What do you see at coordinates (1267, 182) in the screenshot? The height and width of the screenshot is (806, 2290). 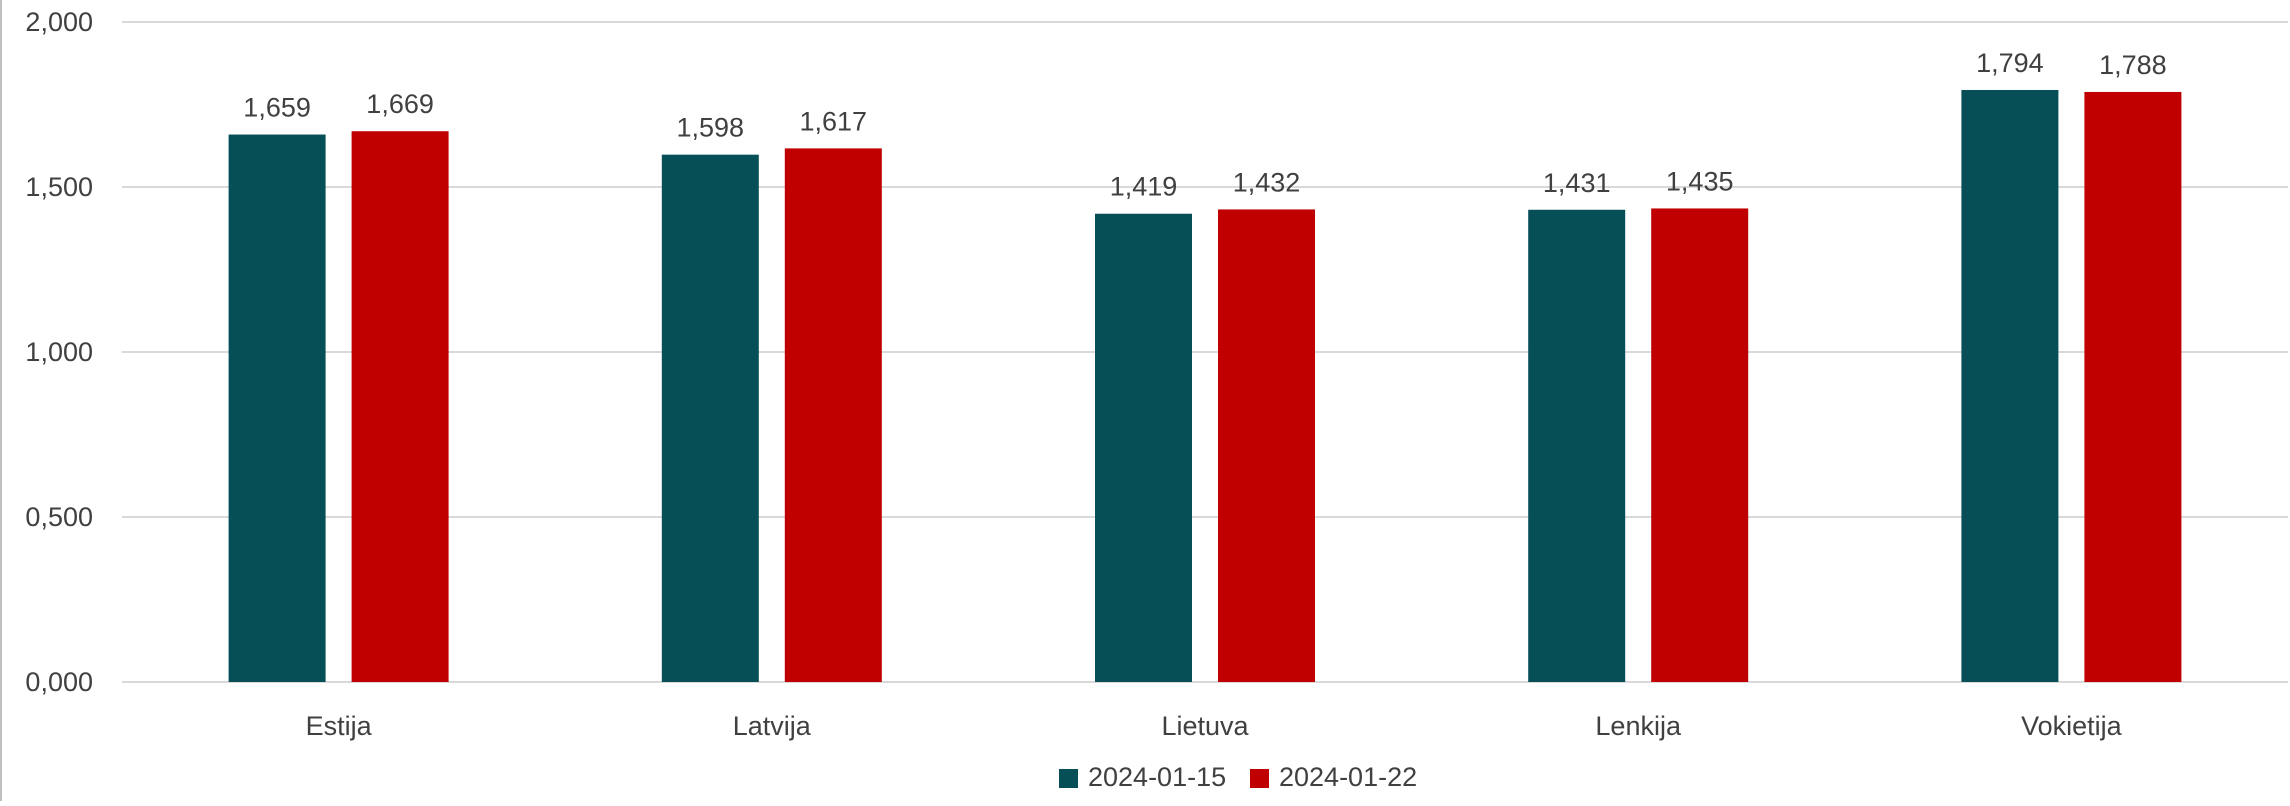 I see `data-label: 1,432` at bounding box center [1267, 182].